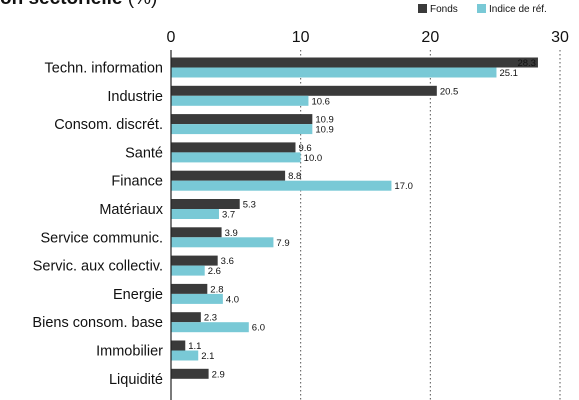 Image resolution: width=579 pixels, height=400 pixels. What do you see at coordinates (444, 9) in the screenshot?
I see `legend-label-fund: Fonds` at bounding box center [444, 9].